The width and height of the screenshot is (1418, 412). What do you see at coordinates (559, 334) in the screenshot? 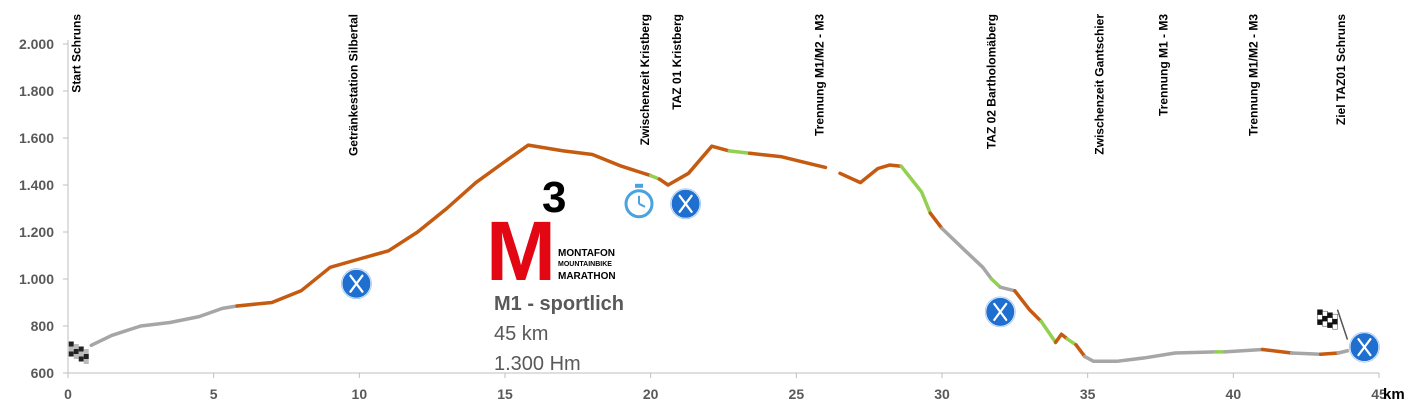
I see `route-info: M1 - sportlich 45 km 1.300 Hm` at bounding box center [559, 334].